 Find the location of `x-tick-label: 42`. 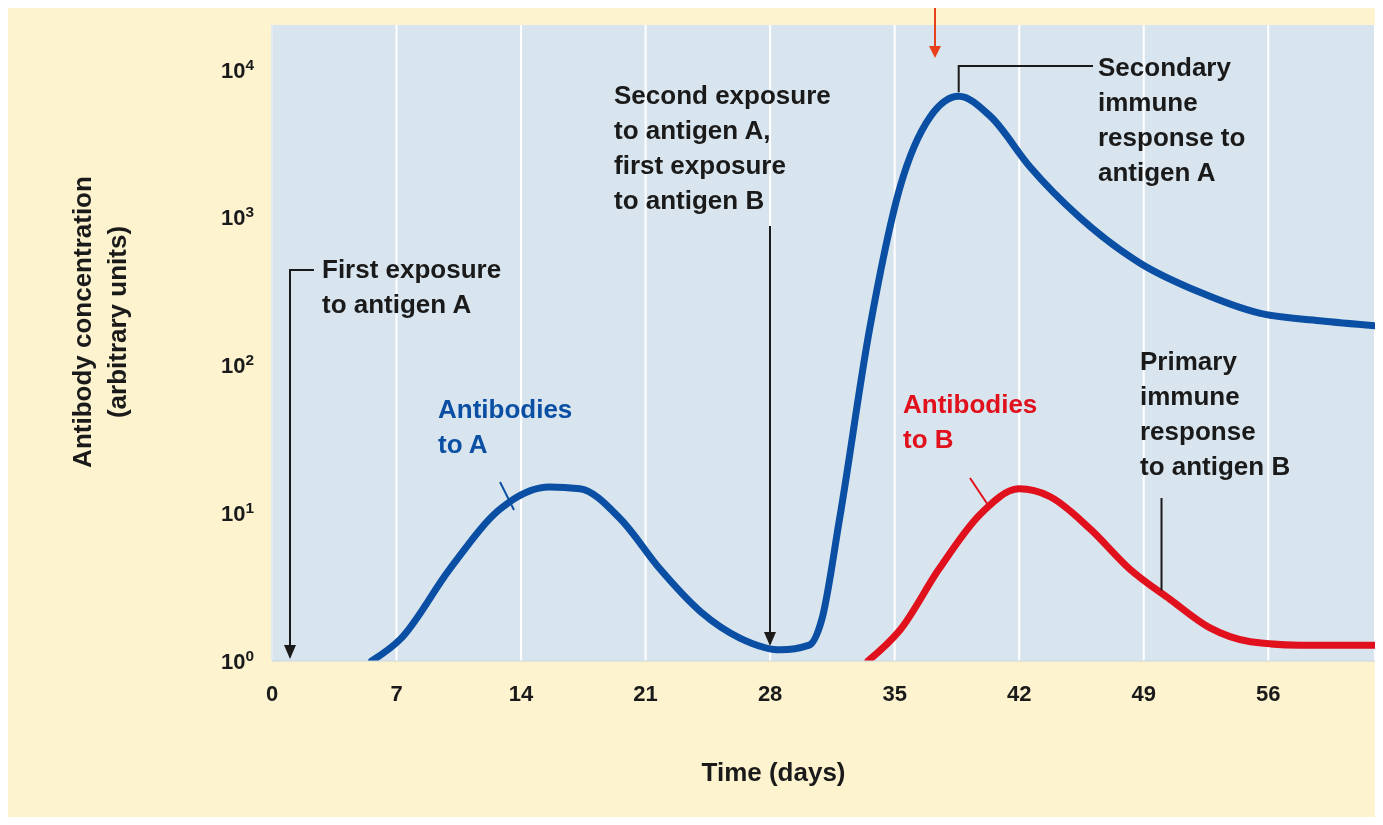

x-tick-label: 42 is located at coordinates (1019, 693).